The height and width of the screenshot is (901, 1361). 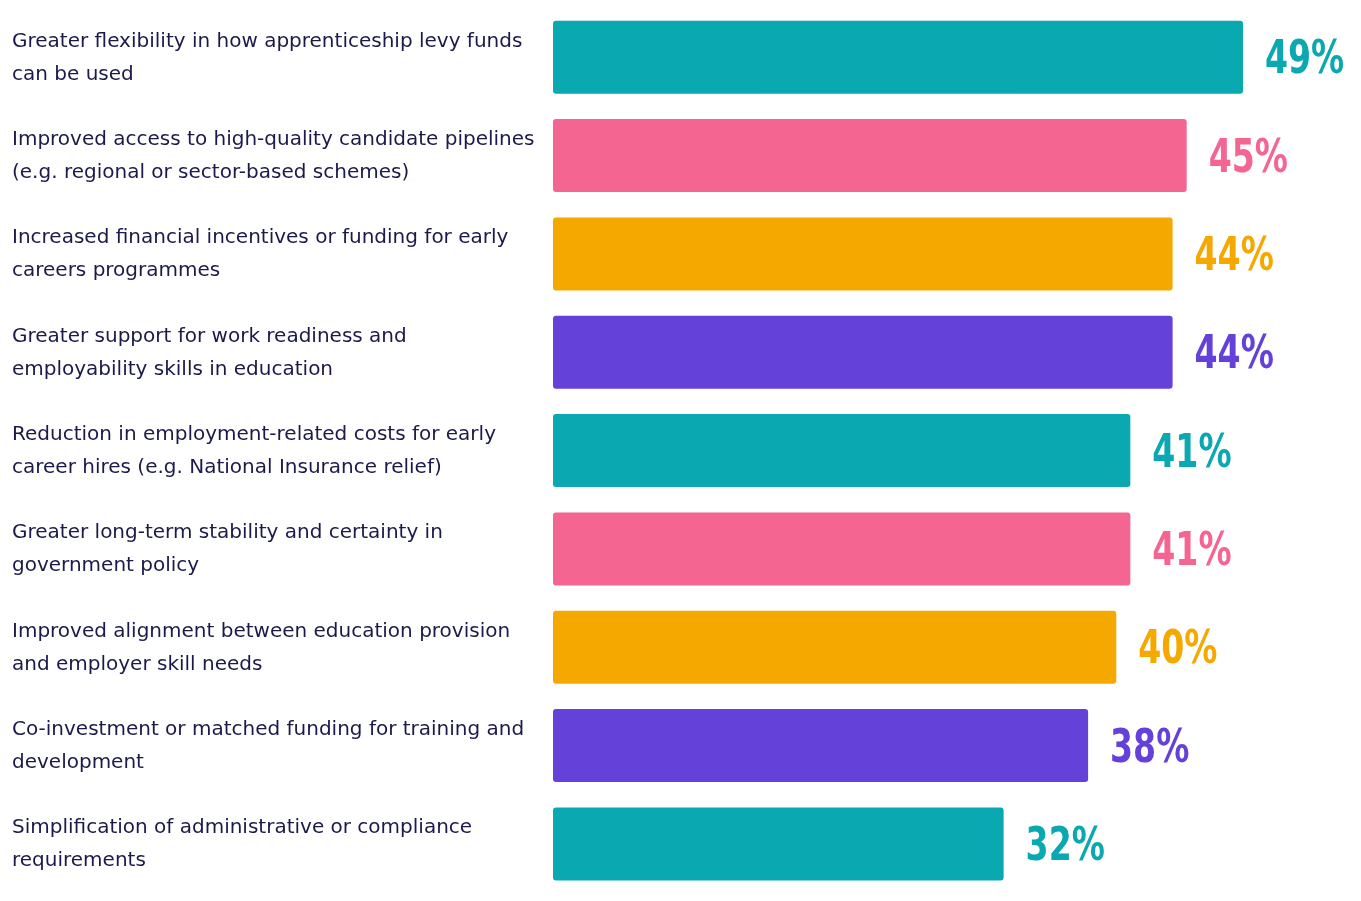 I want to click on y-tick-label: Greater flexibility in how apprenticeship levy funds can be used, so click(x=267, y=56).